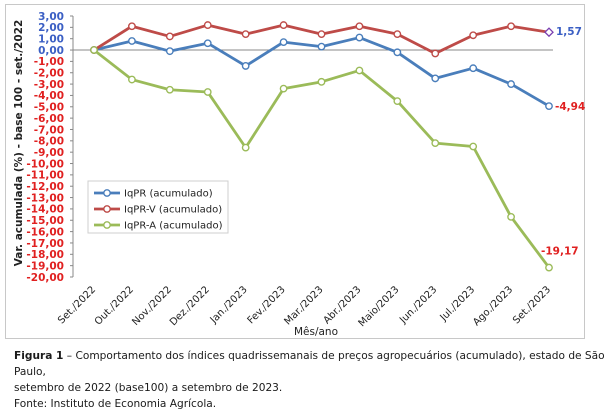  Describe the element at coordinates (51, 28) in the screenshot. I see `y-tick-label: 2,00` at that location.